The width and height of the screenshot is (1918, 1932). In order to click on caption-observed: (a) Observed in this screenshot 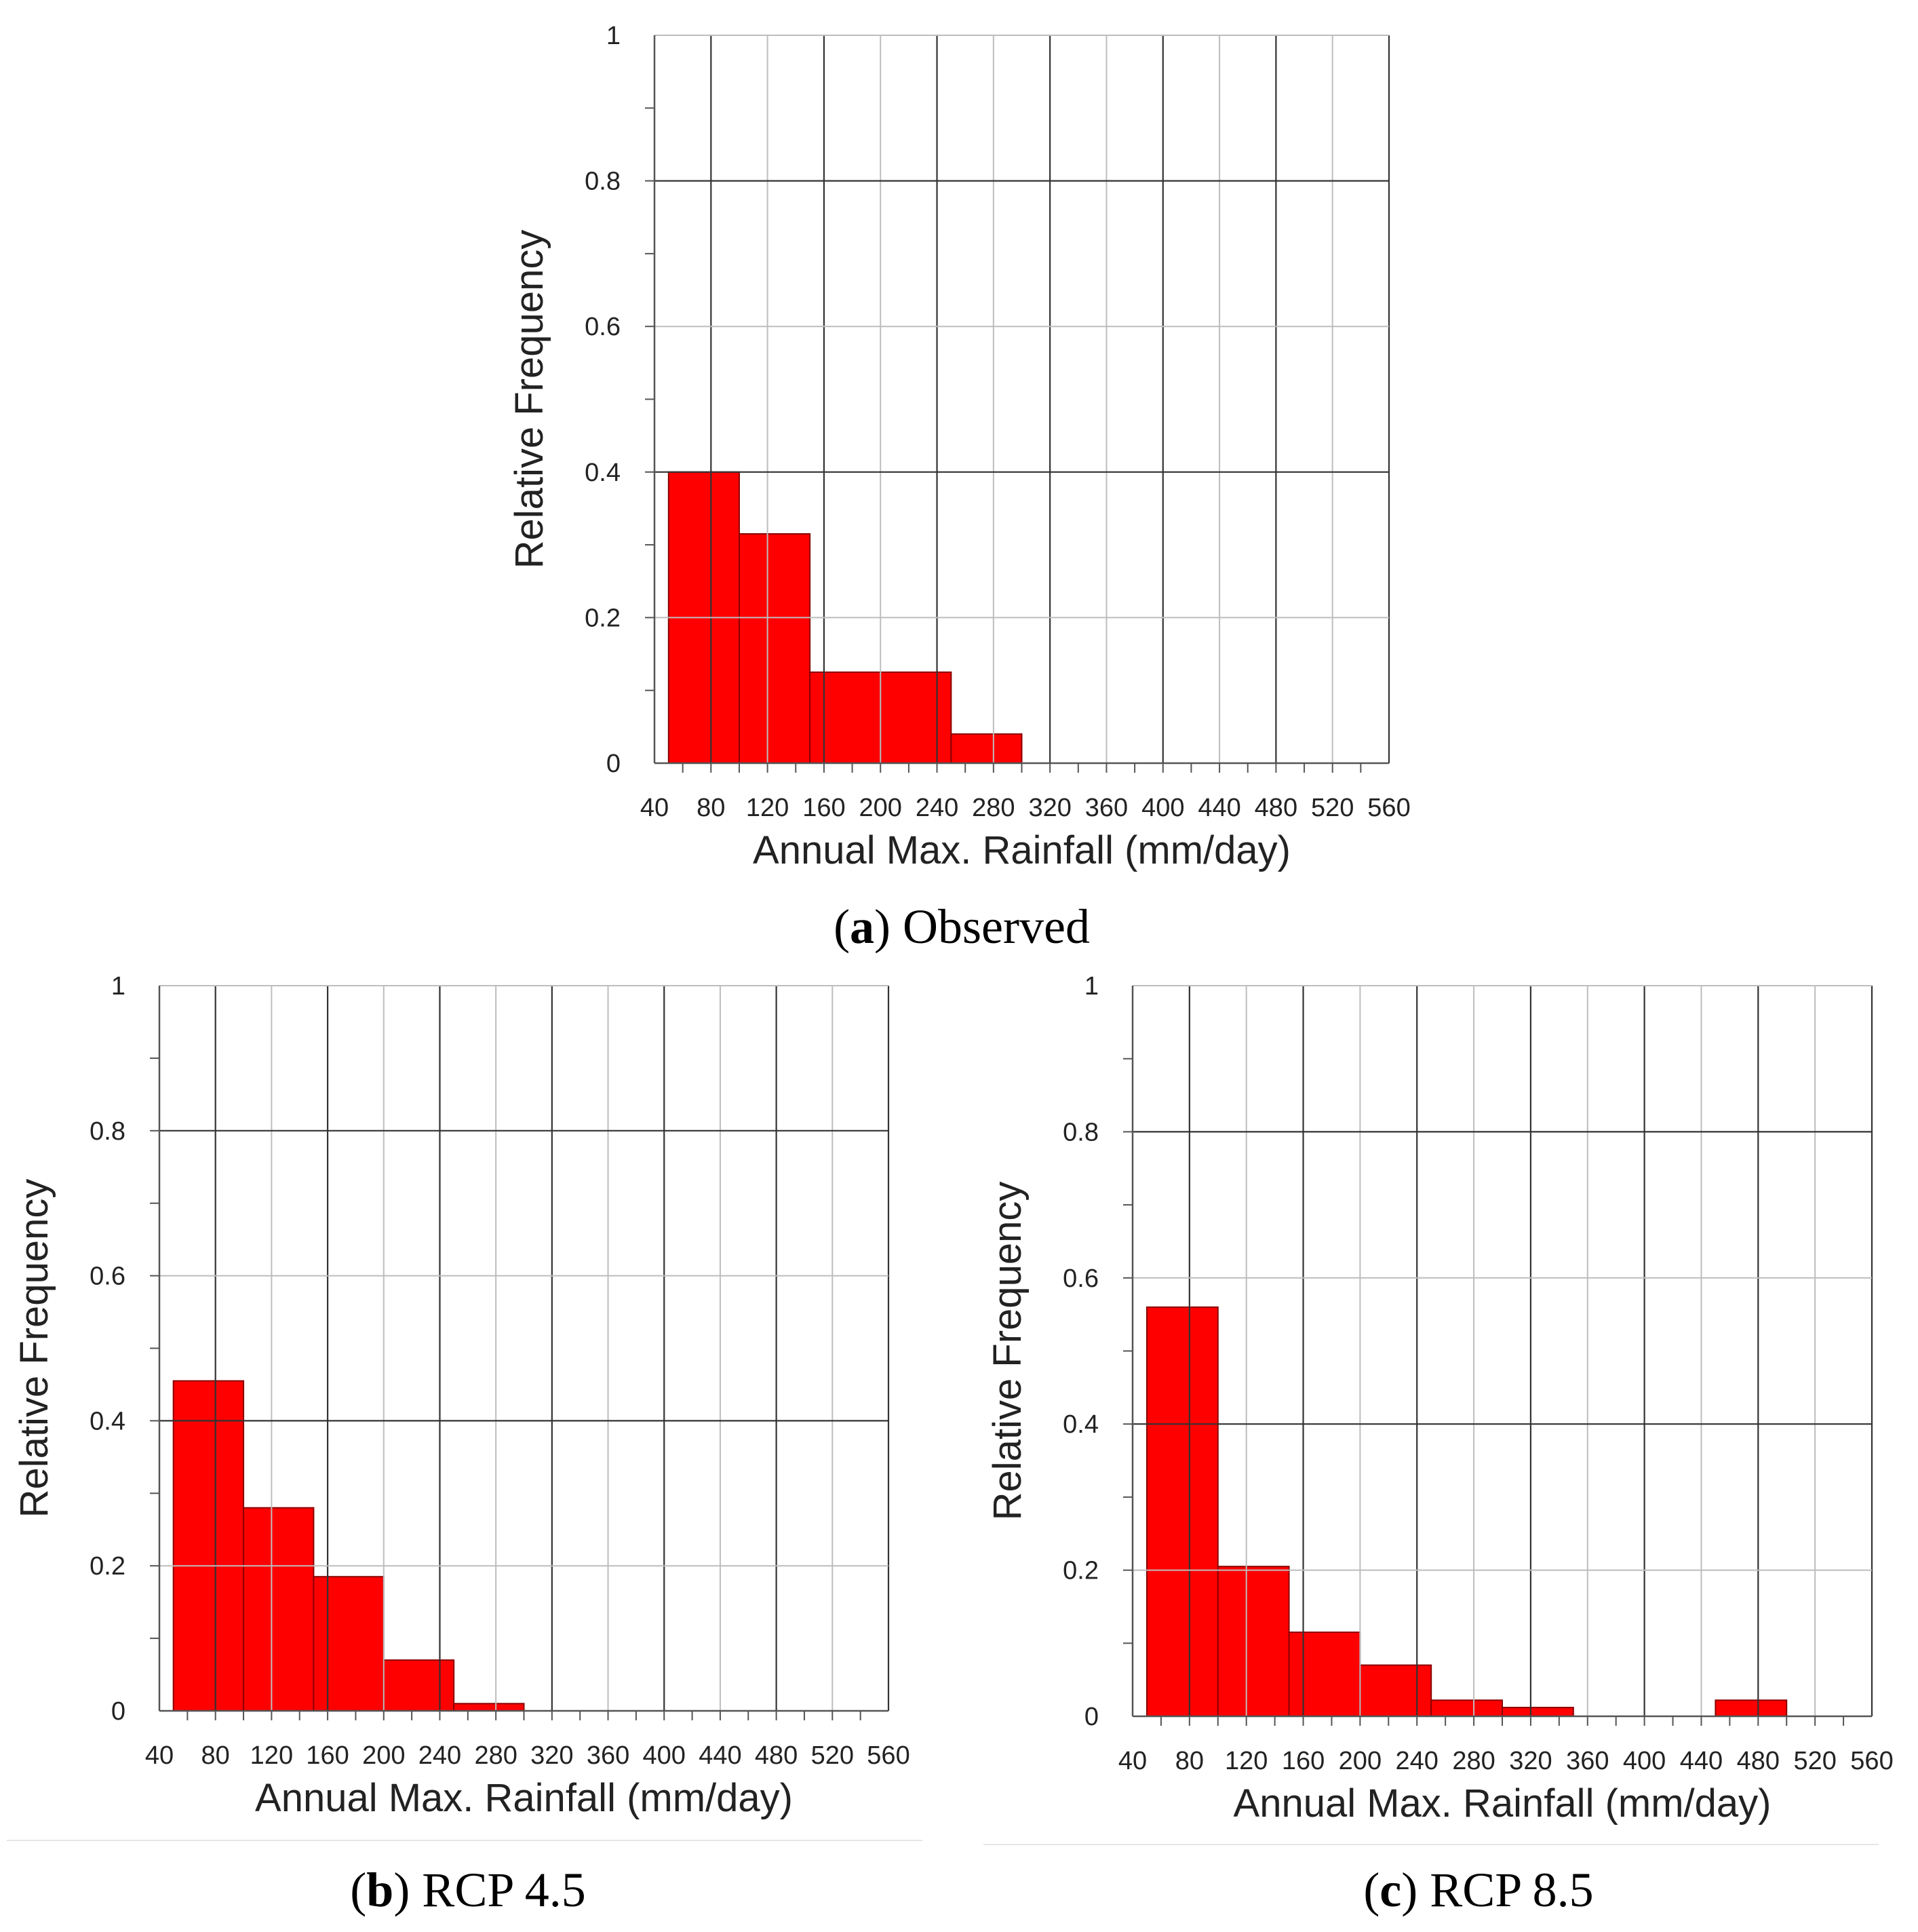, I will do `click(962, 927)`.